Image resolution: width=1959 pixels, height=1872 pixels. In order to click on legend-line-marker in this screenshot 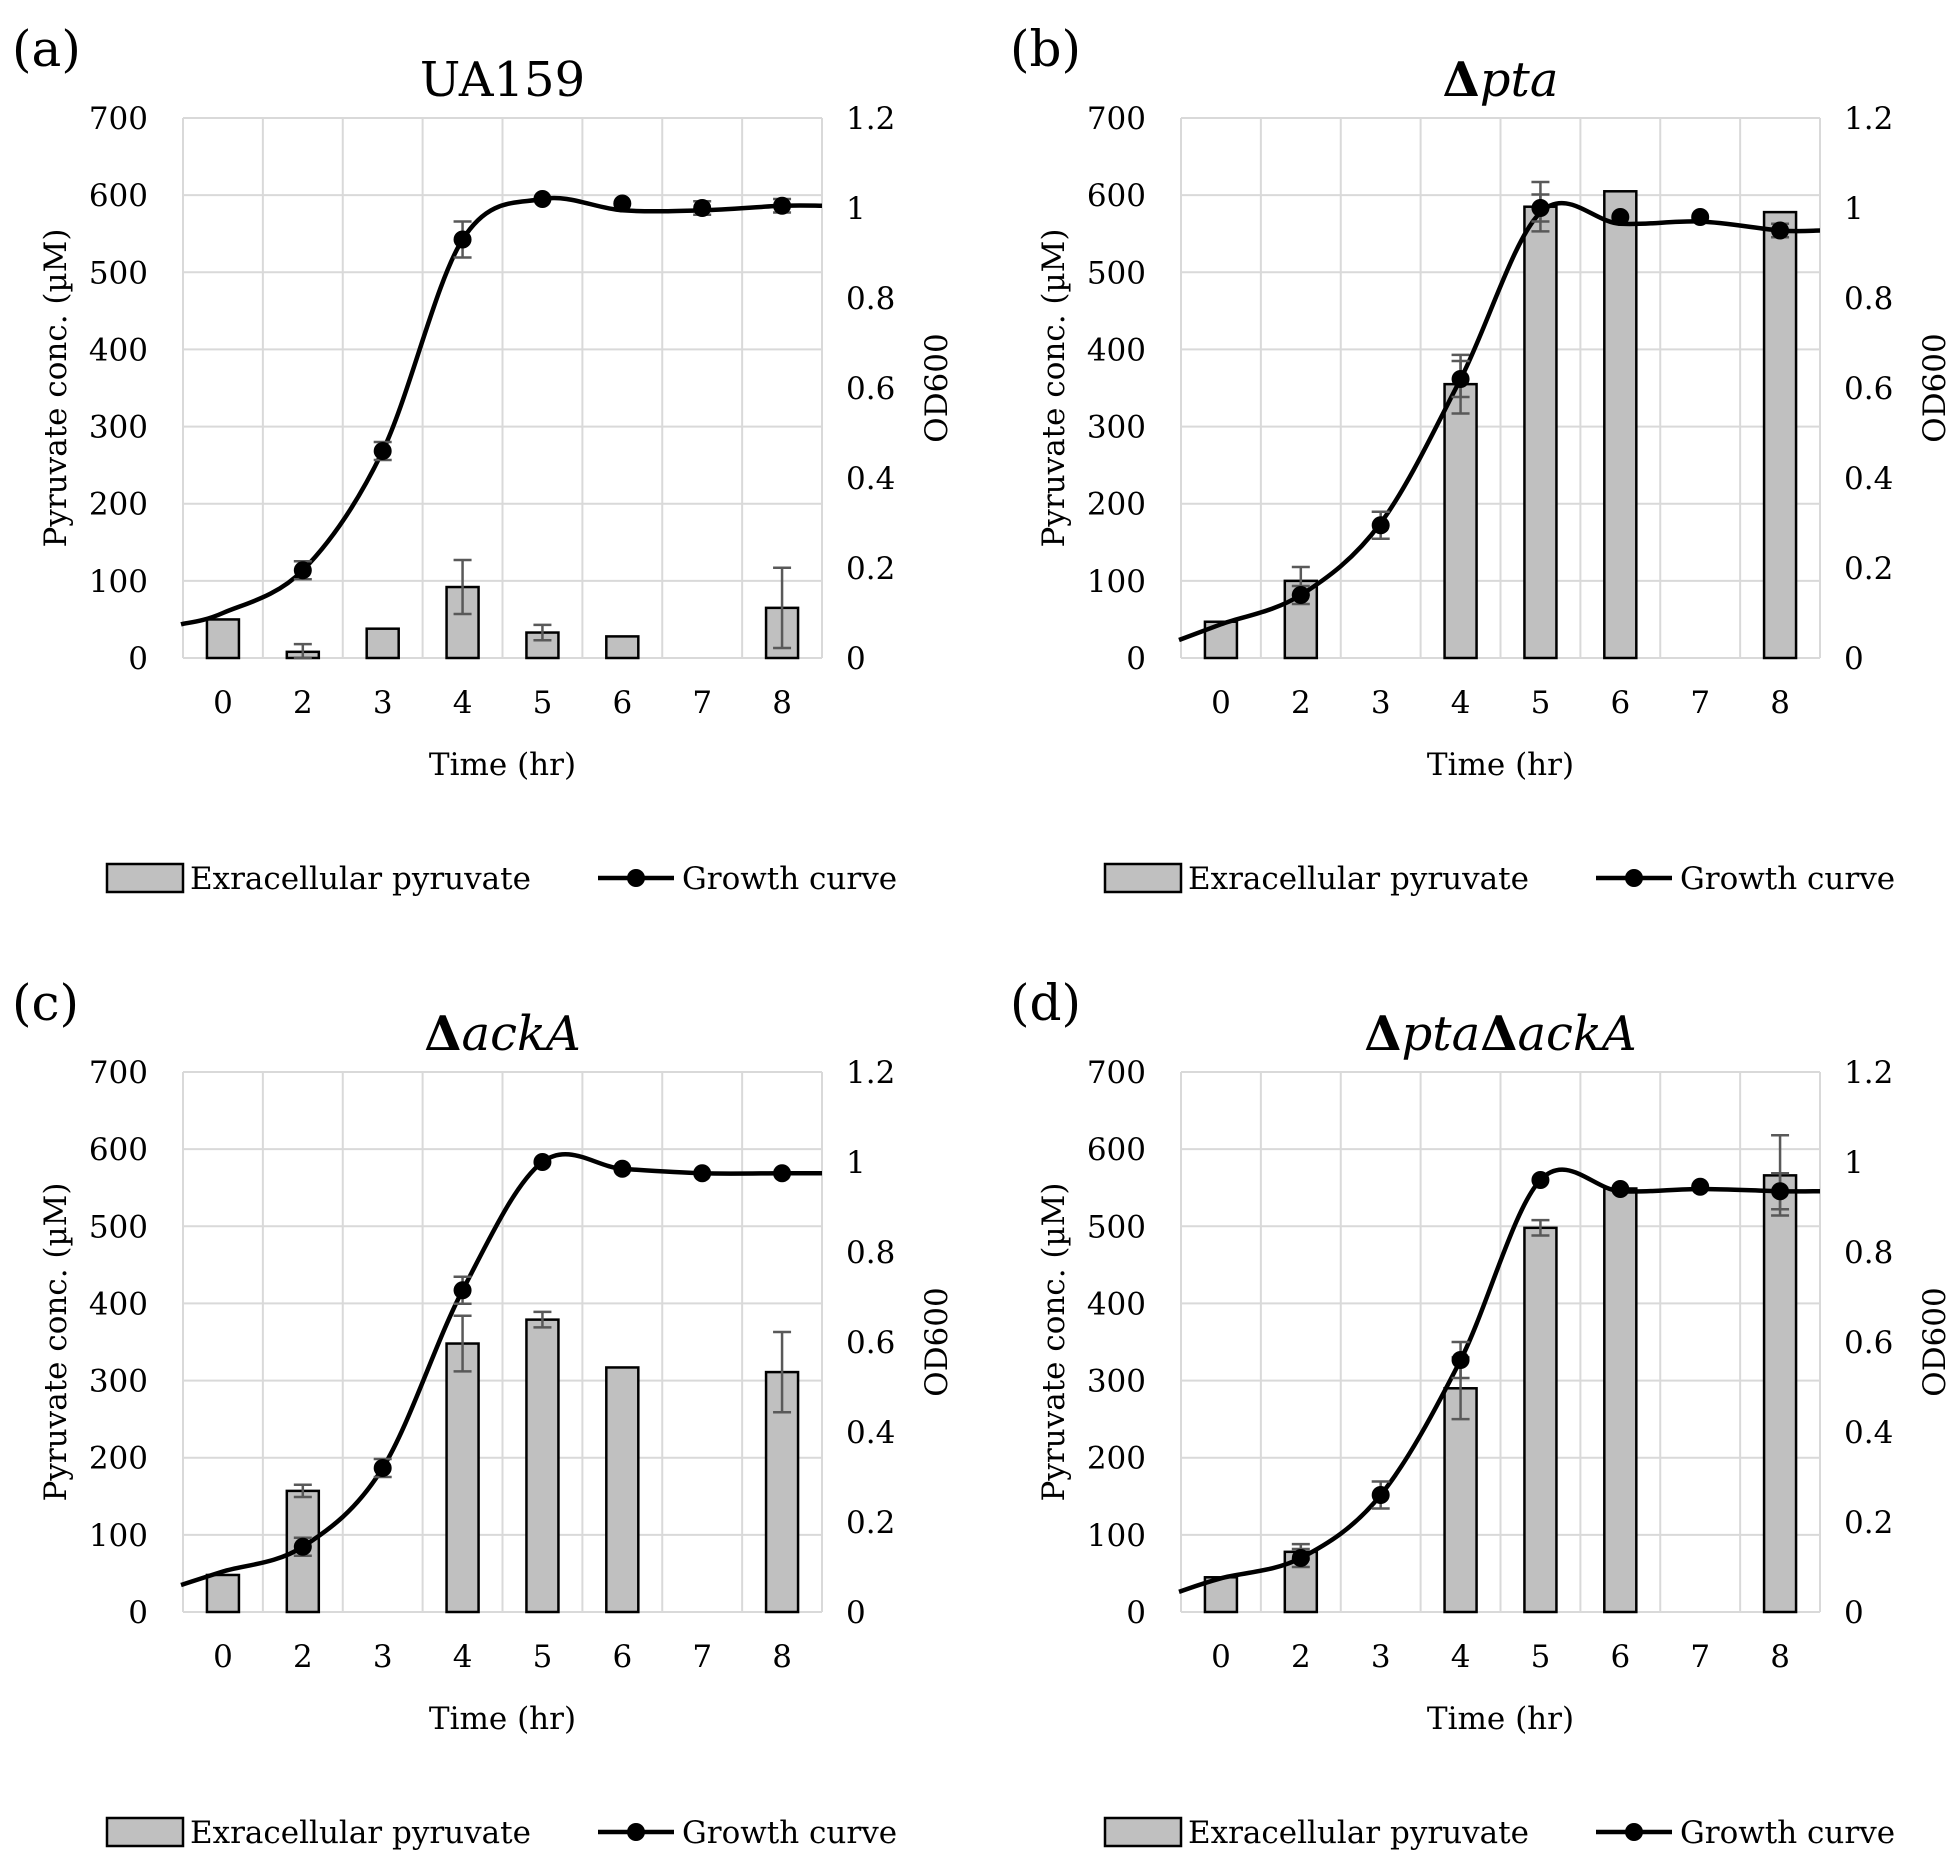, I will do `click(636, 1832)`.